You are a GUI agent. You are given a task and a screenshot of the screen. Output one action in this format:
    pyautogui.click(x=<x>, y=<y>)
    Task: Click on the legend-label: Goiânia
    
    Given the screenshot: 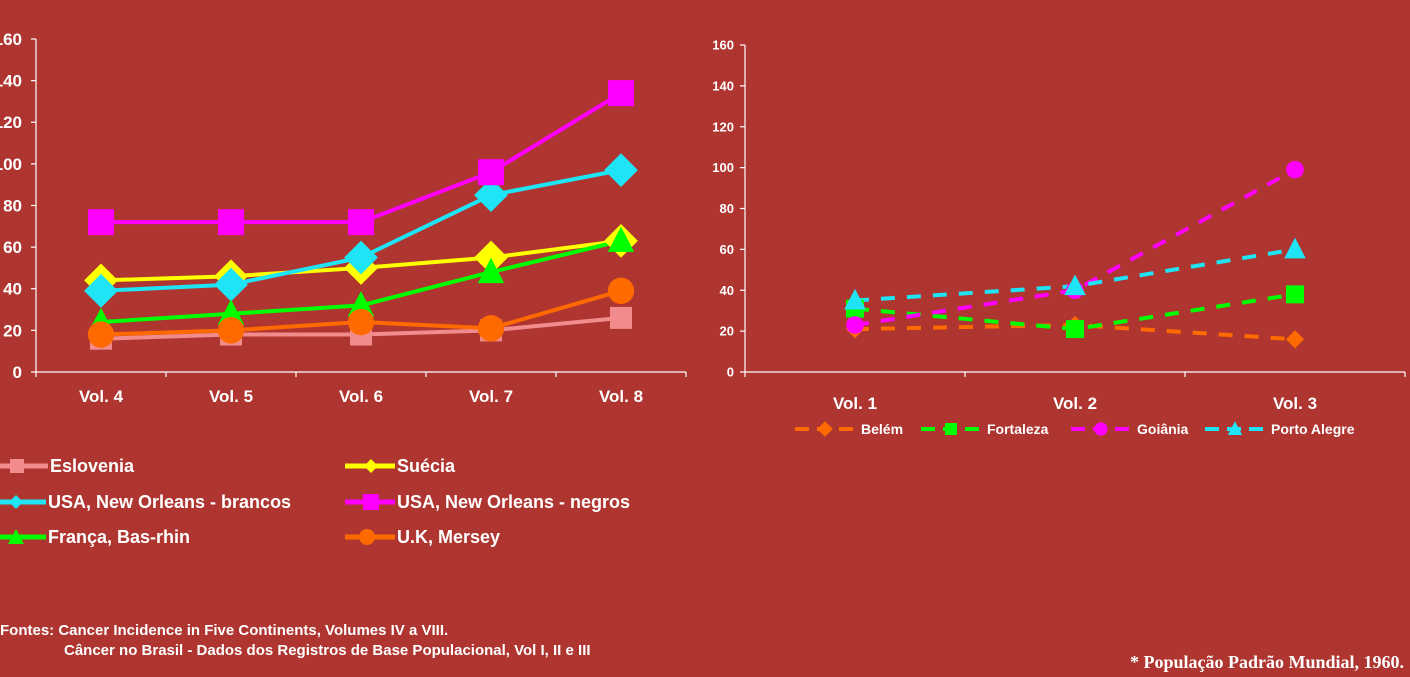 What is the action you would take?
    pyautogui.click(x=1163, y=429)
    